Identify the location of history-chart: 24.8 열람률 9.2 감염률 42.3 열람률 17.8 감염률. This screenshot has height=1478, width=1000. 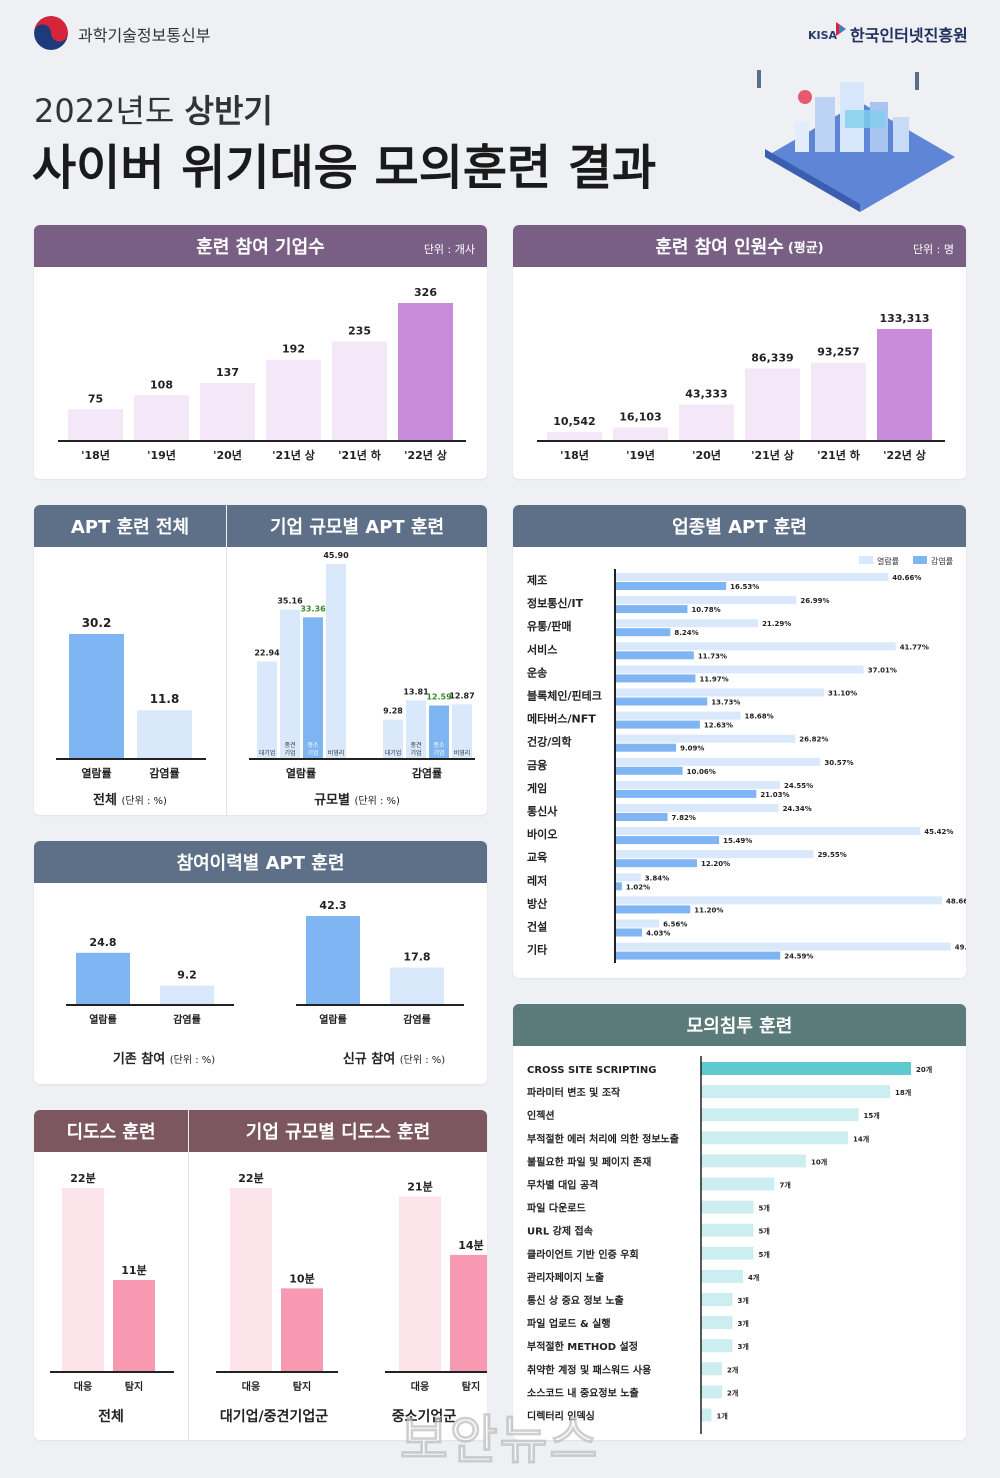
(265, 962).